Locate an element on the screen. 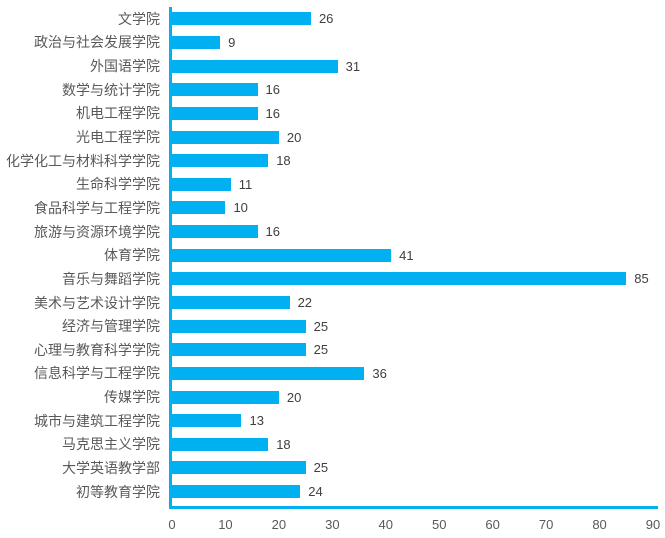  bar-row: 旅游与资源环境学院 16 is located at coordinates (326, 232).